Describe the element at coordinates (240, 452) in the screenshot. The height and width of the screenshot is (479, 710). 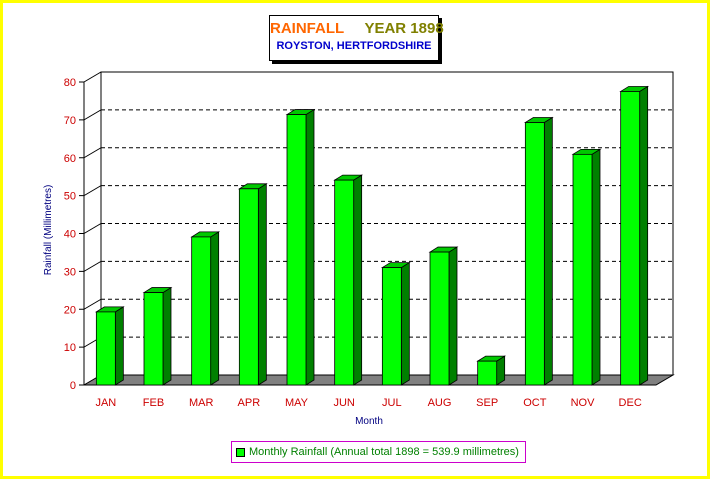
I see `legend-swatch` at that location.